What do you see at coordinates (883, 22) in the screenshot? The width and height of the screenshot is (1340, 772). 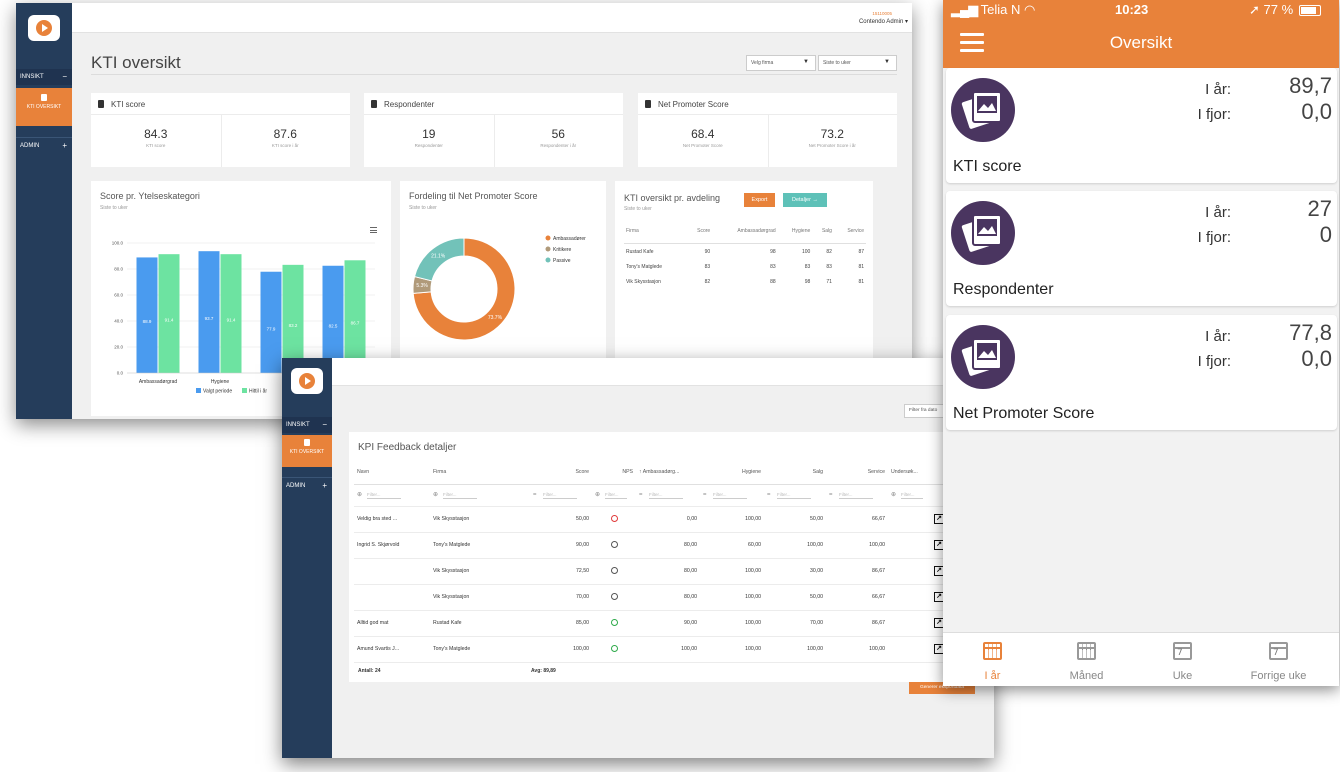 I see `user-menu: Contendo Admin ▾` at bounding box center [883, 22].